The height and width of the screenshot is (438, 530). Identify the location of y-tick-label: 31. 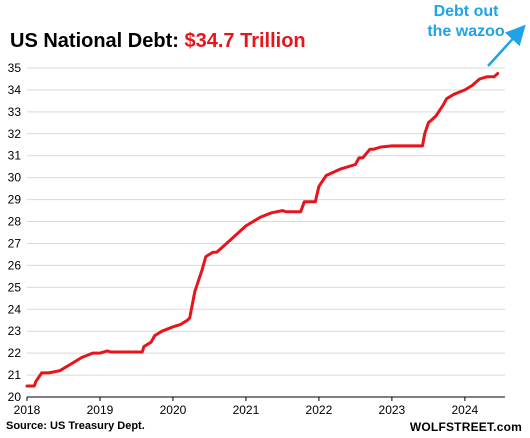
(15, 156).